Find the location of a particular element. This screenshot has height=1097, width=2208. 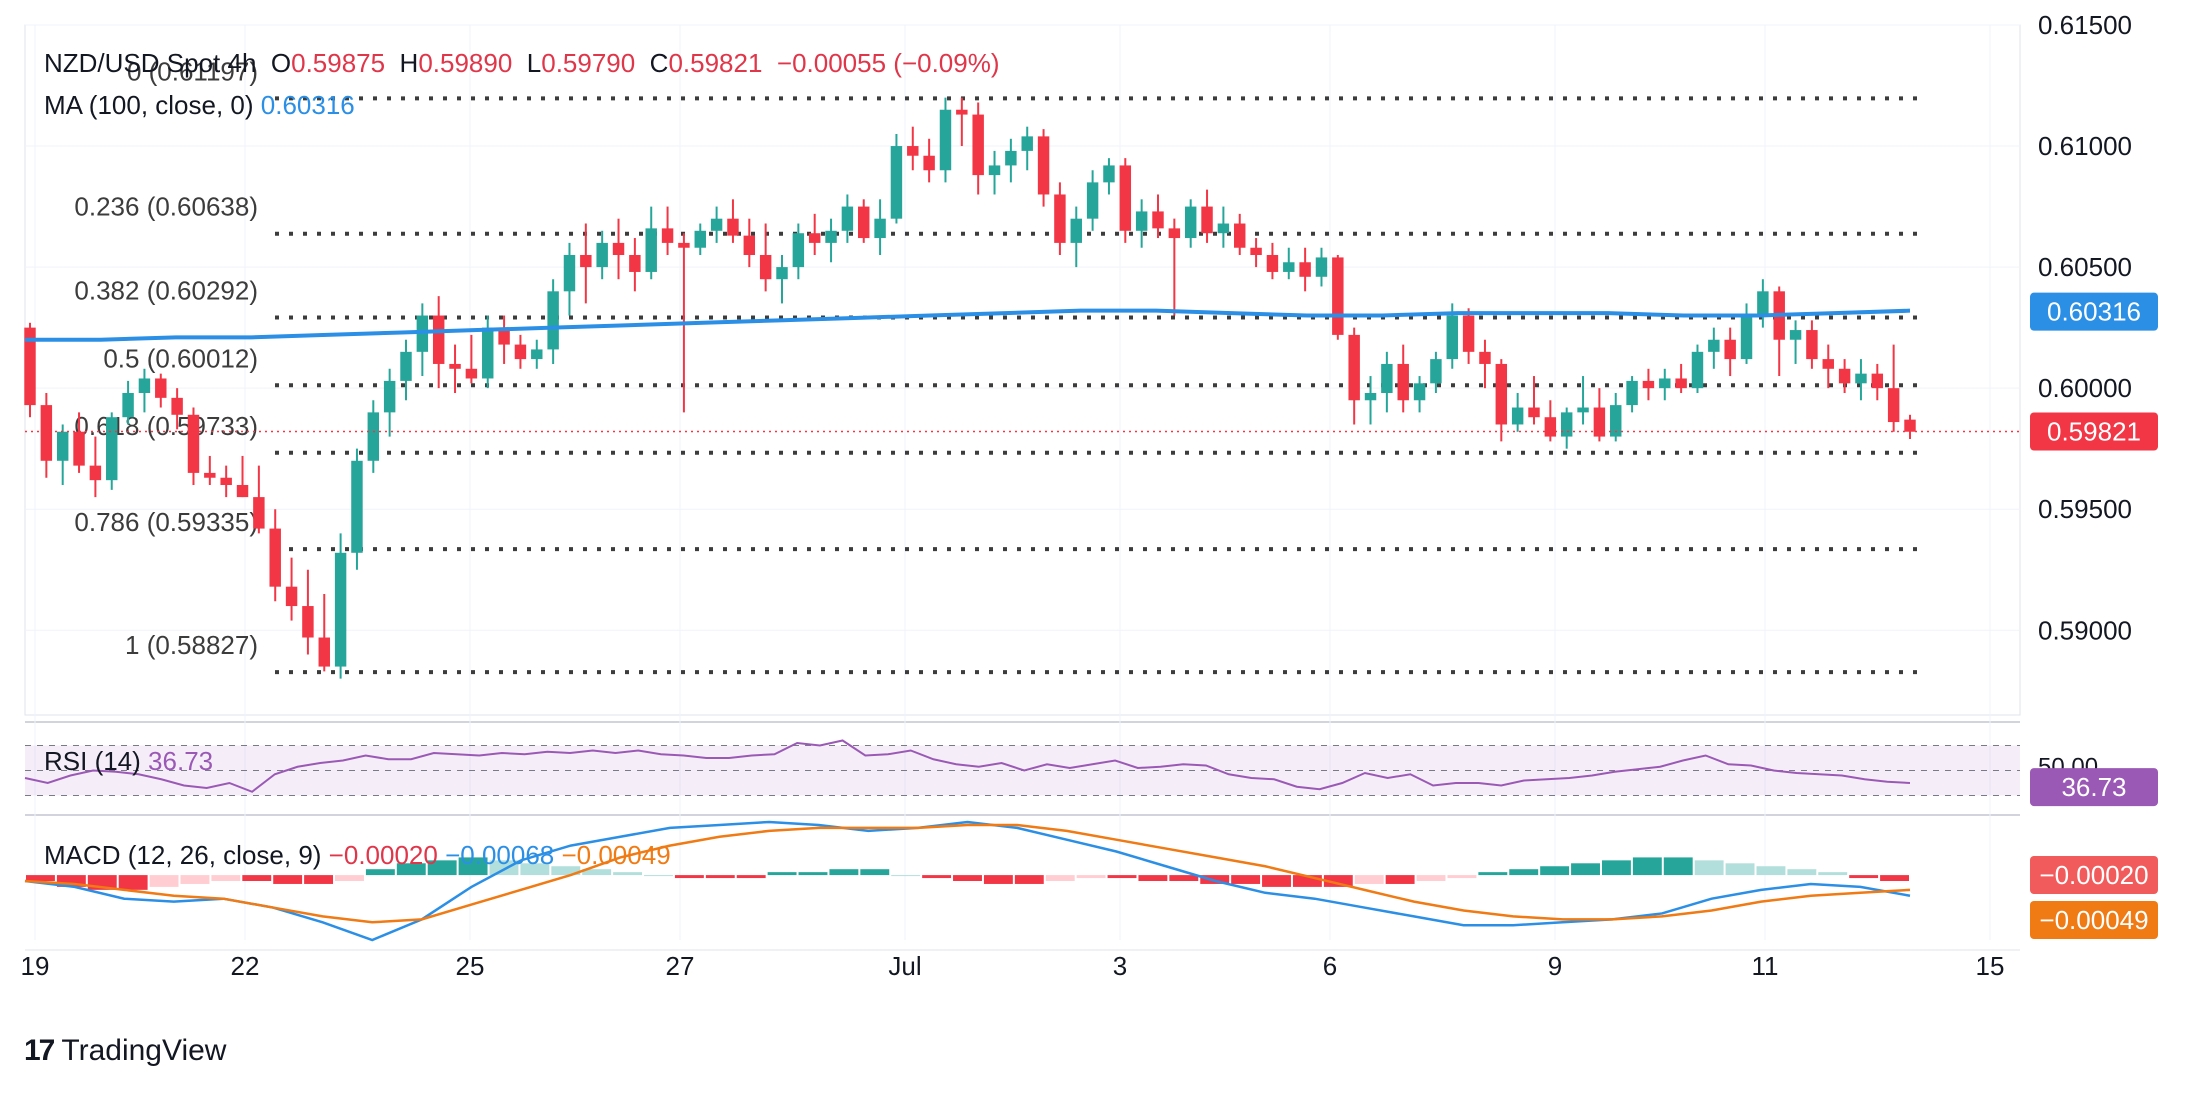

x-tick-label: 22 is located at coordinates (245, 966).